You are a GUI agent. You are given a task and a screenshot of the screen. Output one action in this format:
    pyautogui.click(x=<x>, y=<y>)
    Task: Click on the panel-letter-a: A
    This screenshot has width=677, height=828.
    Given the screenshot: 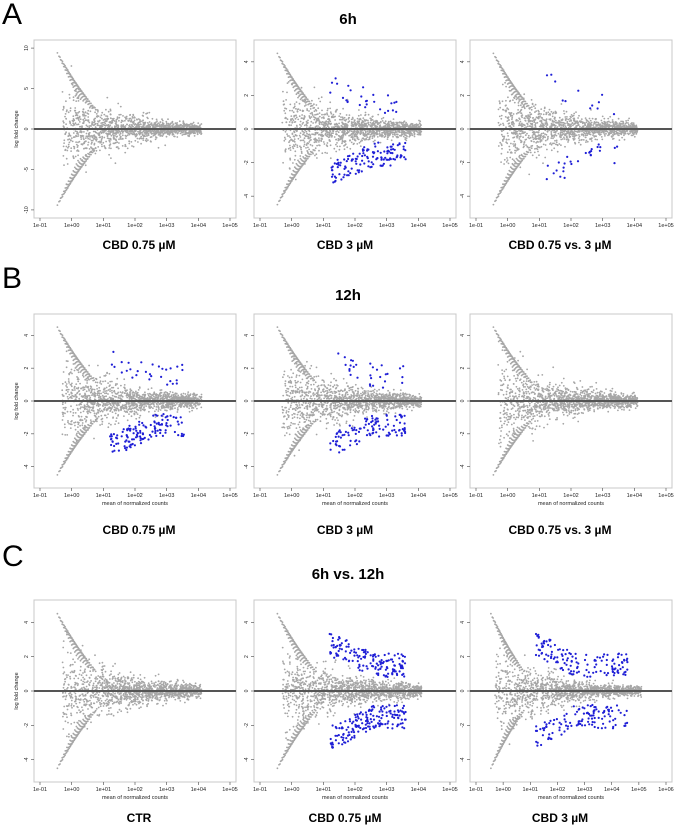 What is the action you would take?
    pyautogui.click(x=12, y=15)
    